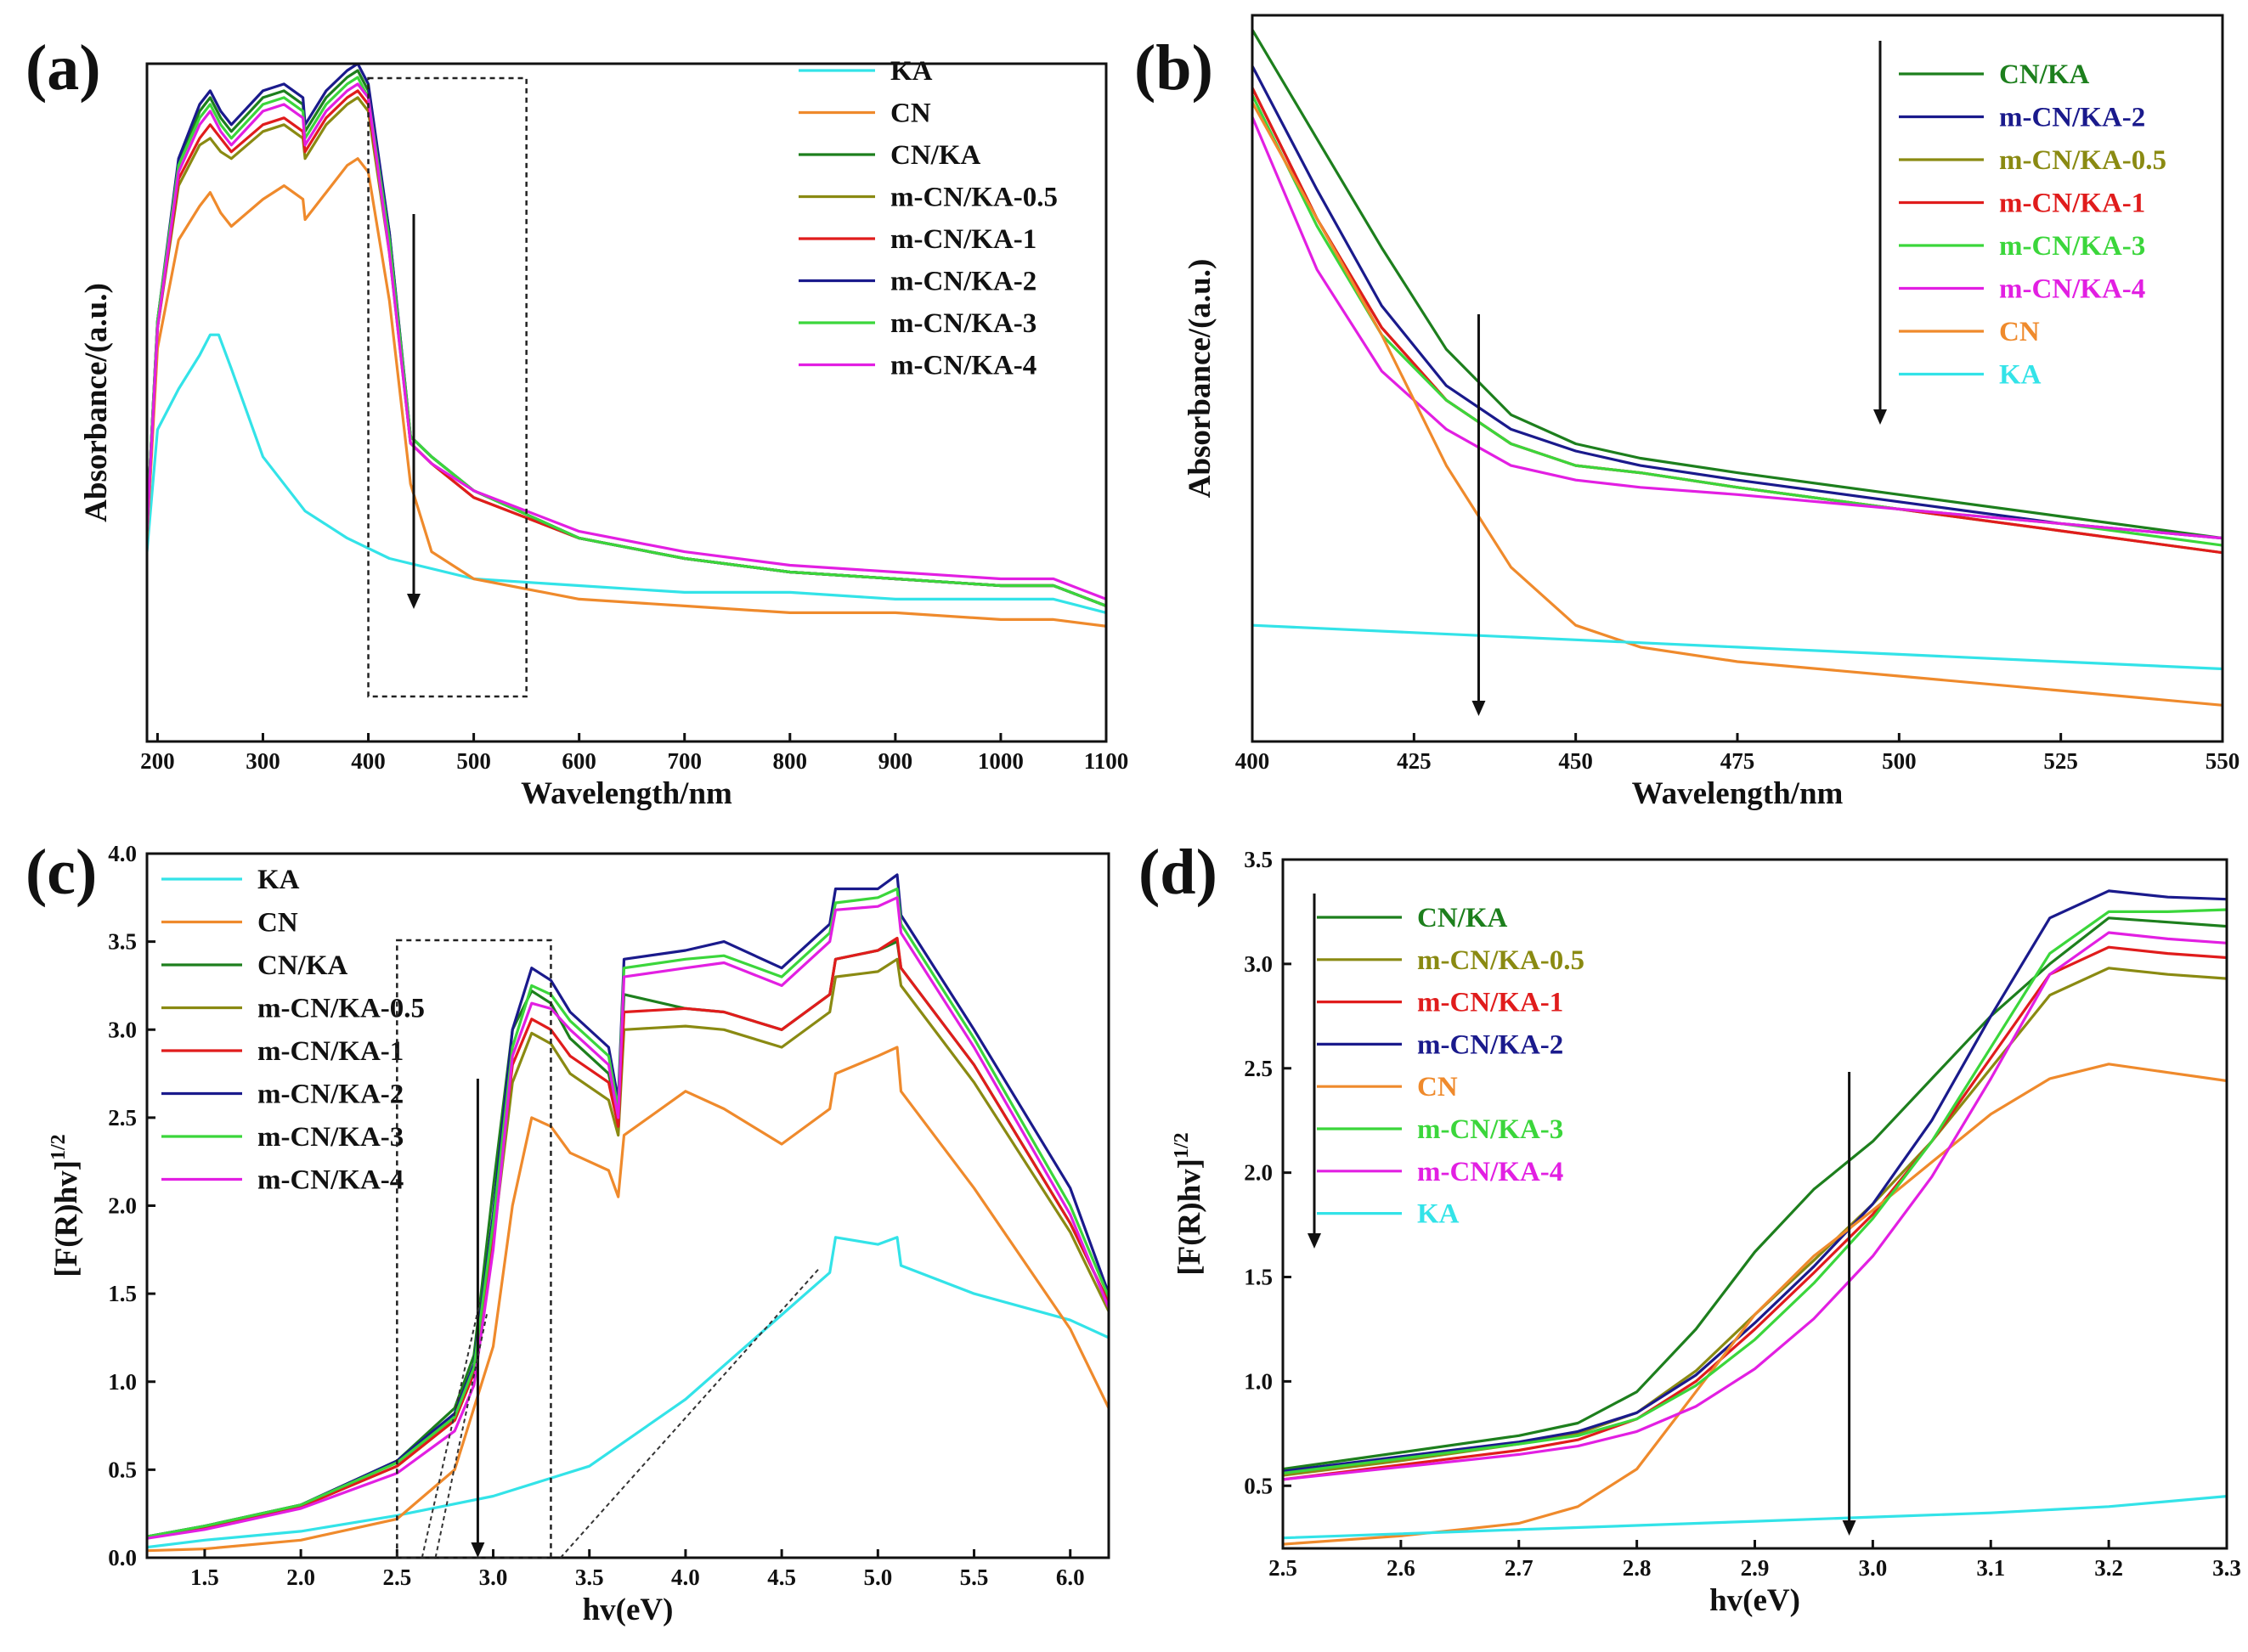 Image resolution: width=2248 pixels, height=1652 pixels. I want to click on x-tick-label: 475, so click(1737, 761).